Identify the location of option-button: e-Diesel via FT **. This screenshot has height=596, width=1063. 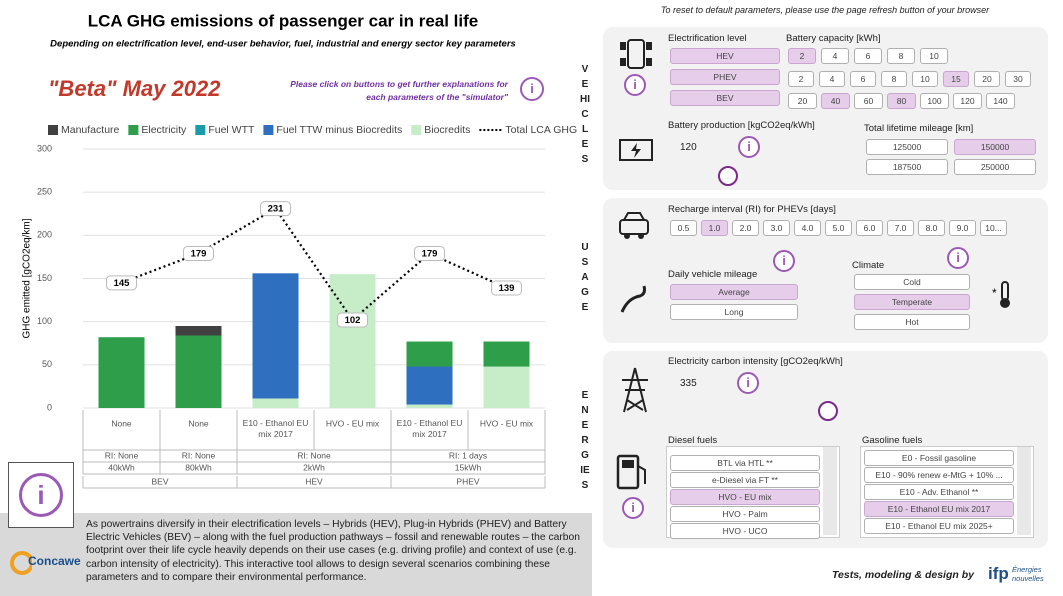
(745, 480).